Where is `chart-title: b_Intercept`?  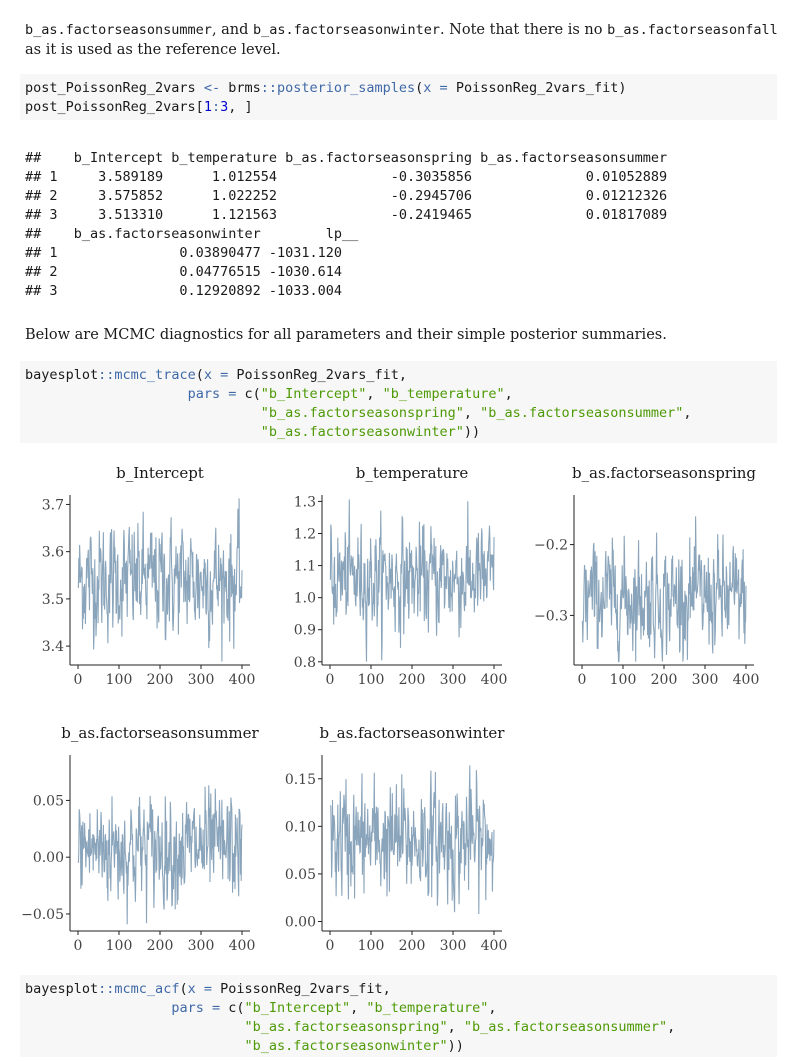
chart-title: b_Intercept is located at coordinates (160, 473).